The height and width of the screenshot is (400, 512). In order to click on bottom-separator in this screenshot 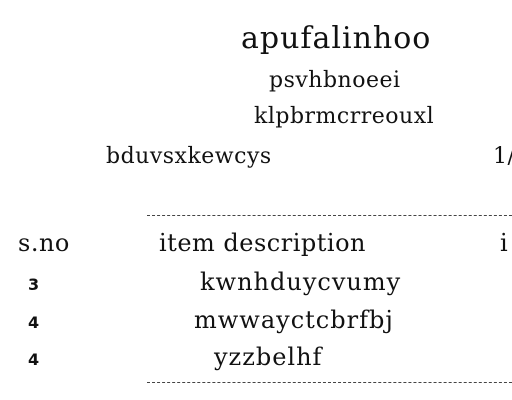, I will do `click(329, 382)`.